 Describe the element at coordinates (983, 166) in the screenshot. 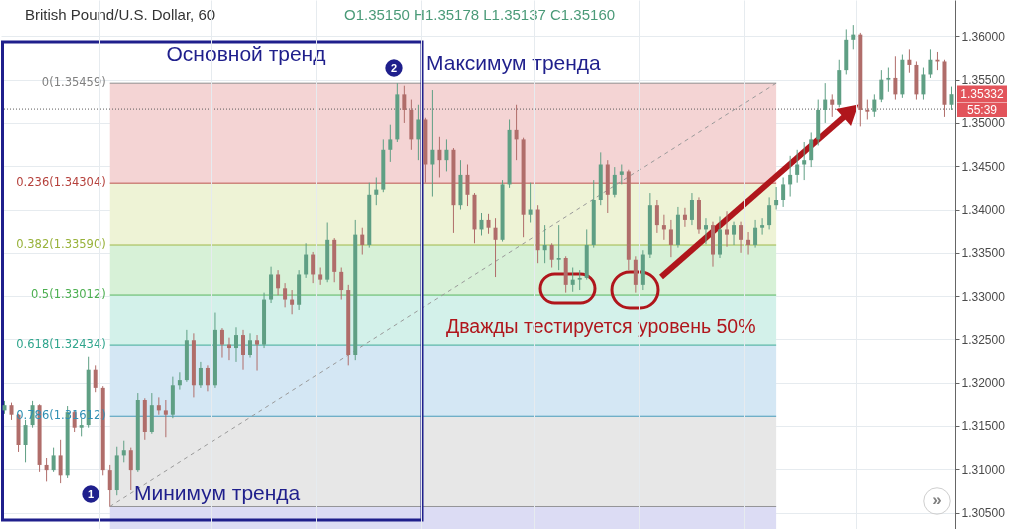

I see `y-tick-label: 1.34500` at that location.